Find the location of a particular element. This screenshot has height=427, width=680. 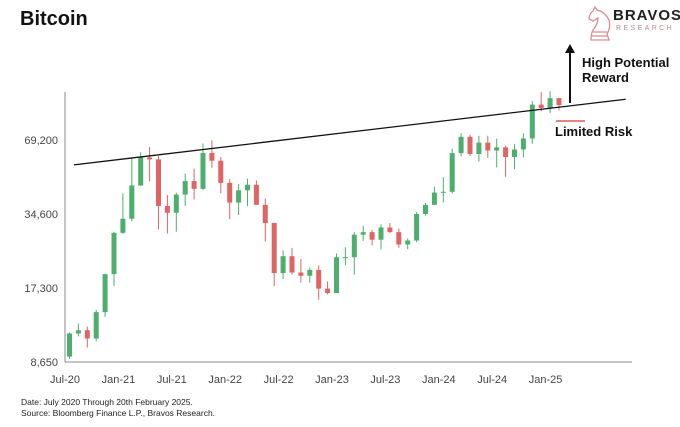

x-tick-label: Jan-21 is located at coordinates (119, 380).